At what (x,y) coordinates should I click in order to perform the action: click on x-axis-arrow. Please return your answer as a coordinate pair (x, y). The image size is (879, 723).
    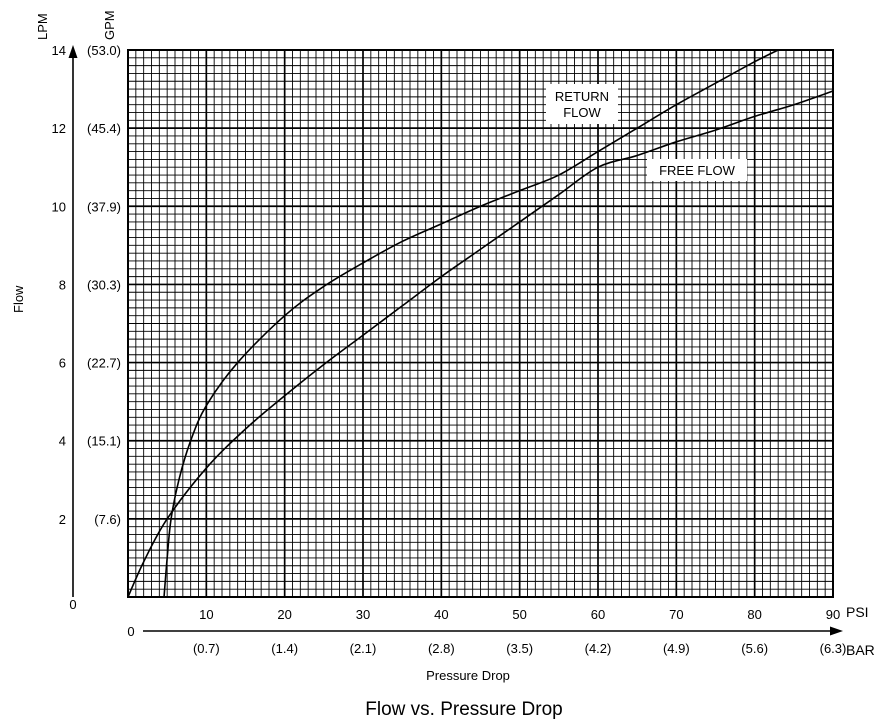
    Looking at the image, I should click on (836, 631).